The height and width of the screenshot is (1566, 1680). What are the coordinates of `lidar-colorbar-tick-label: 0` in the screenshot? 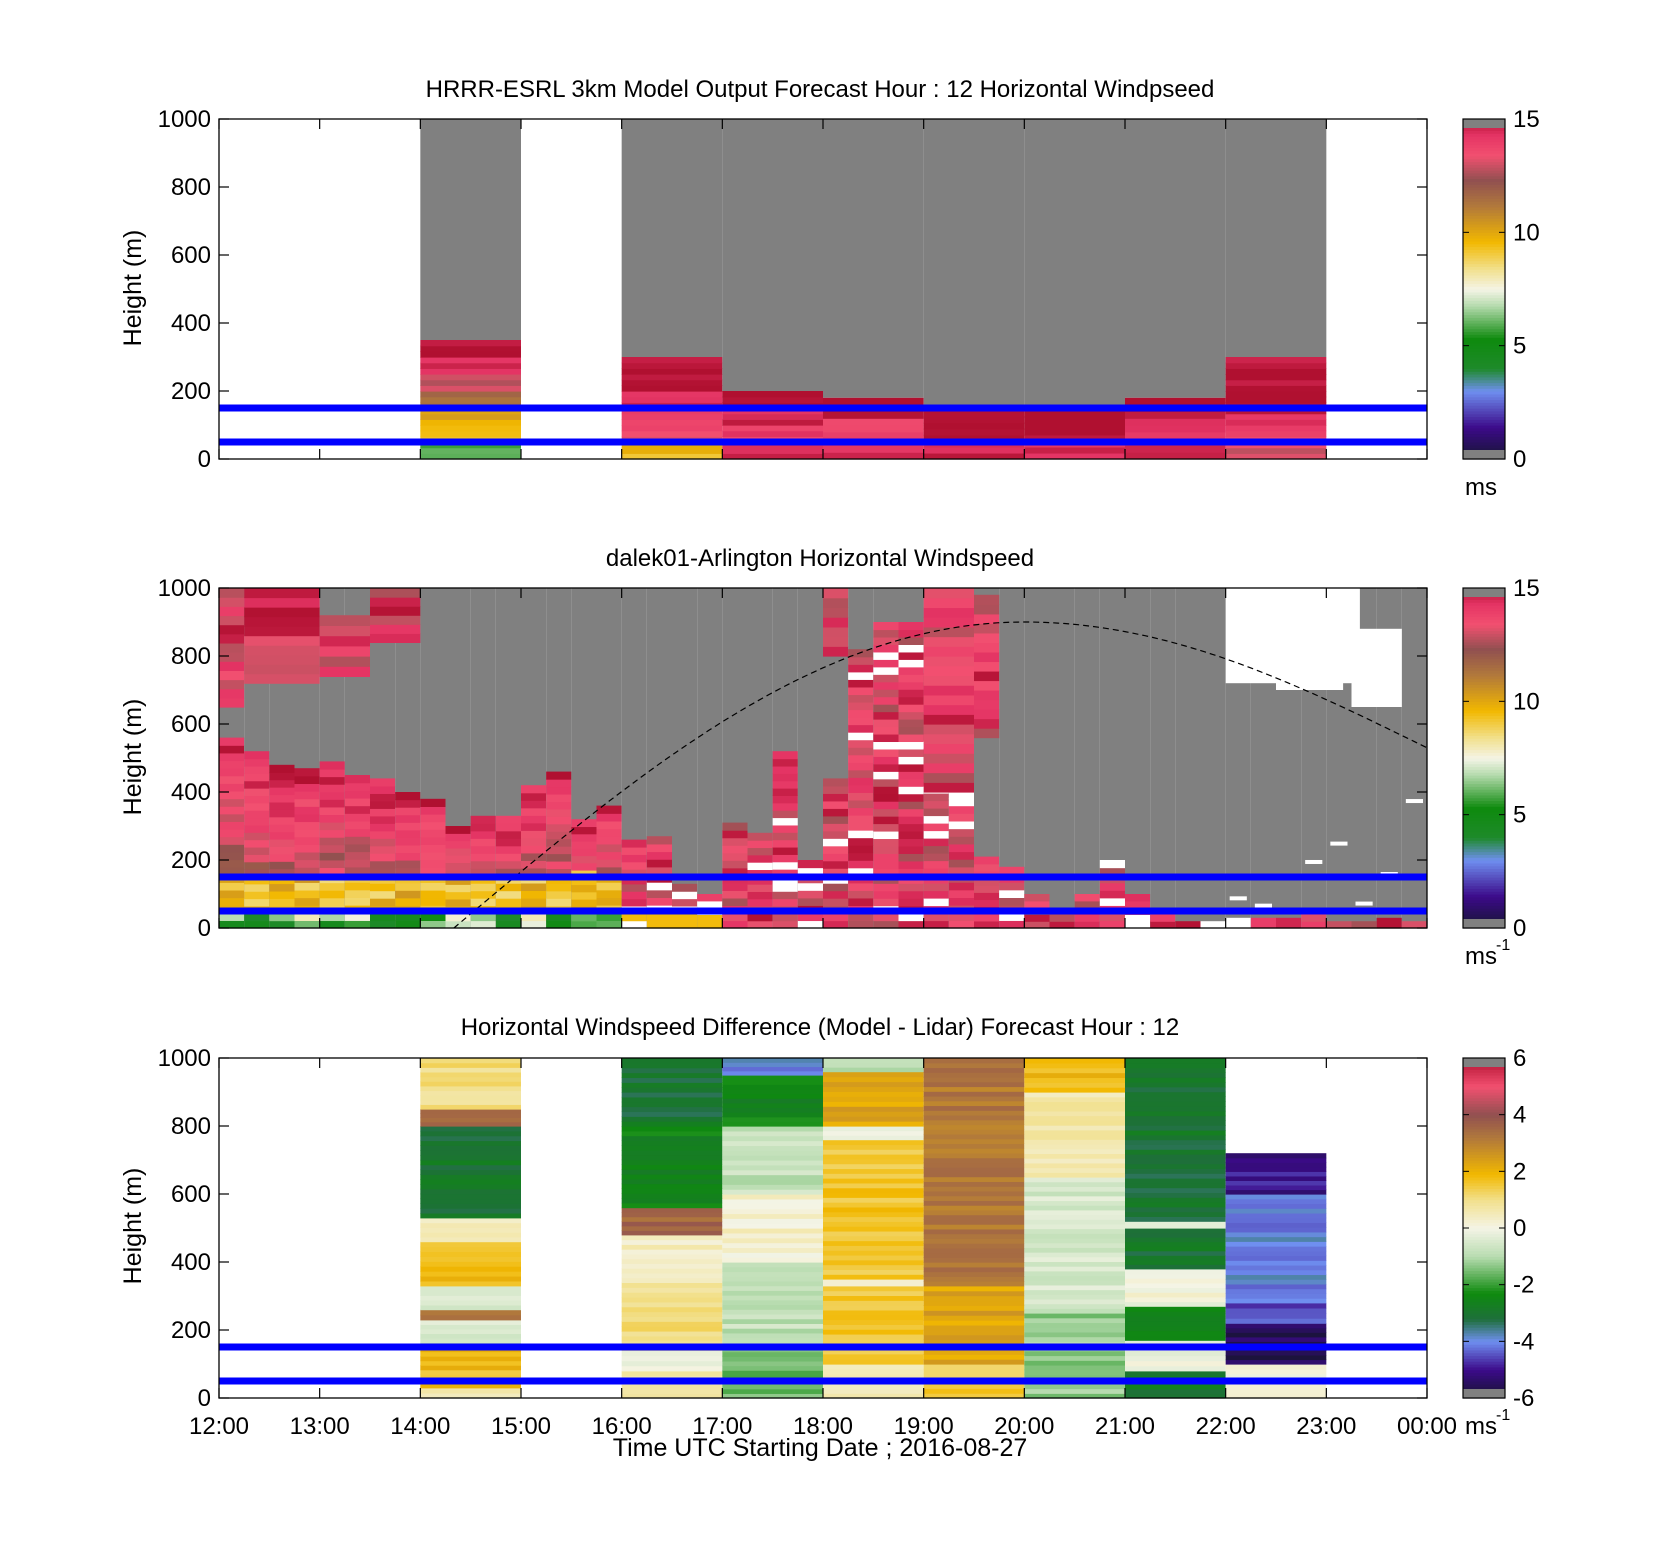 It's located at (1519, 928).